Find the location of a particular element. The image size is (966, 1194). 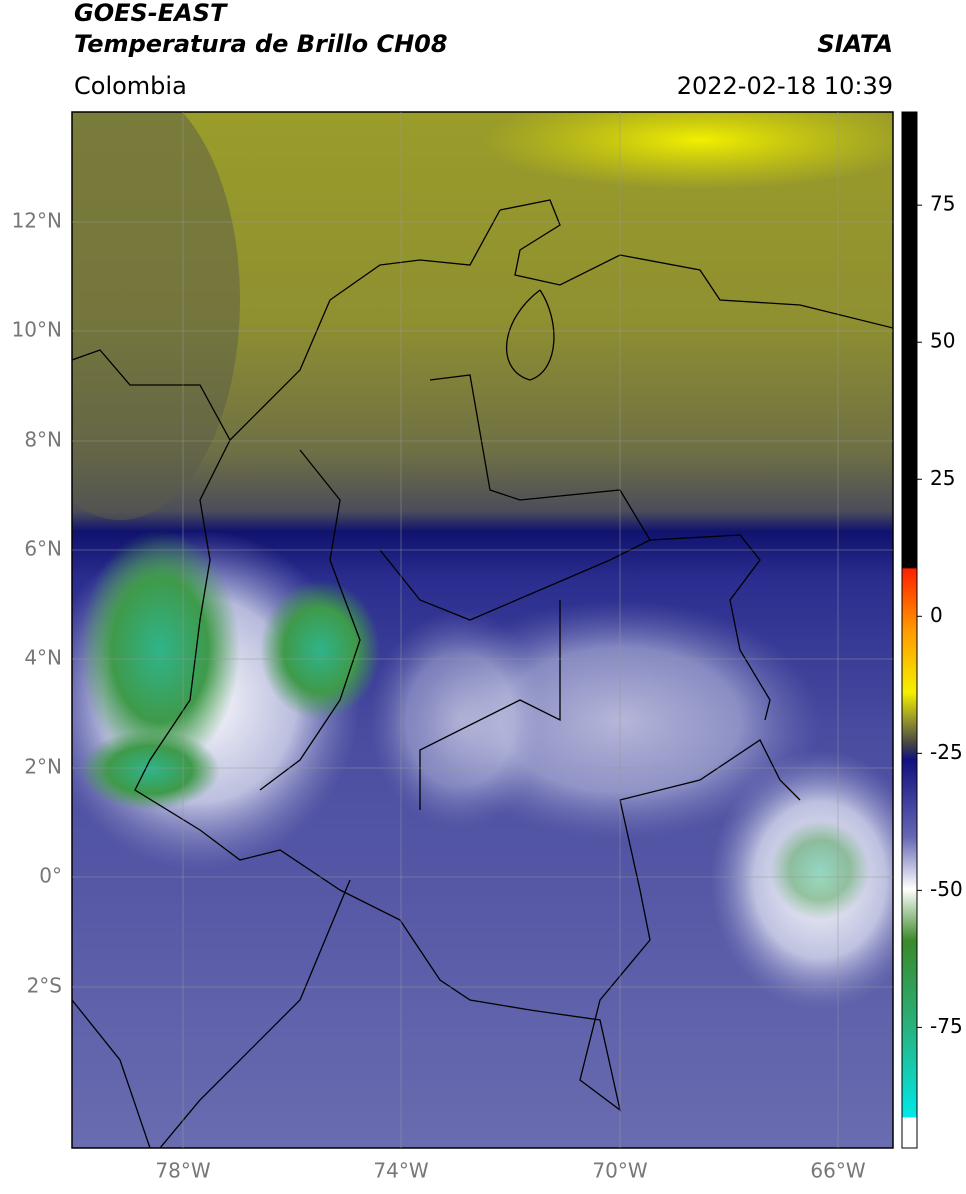

lon-tick-label: 66°W is located at coordinates (837, 1171).